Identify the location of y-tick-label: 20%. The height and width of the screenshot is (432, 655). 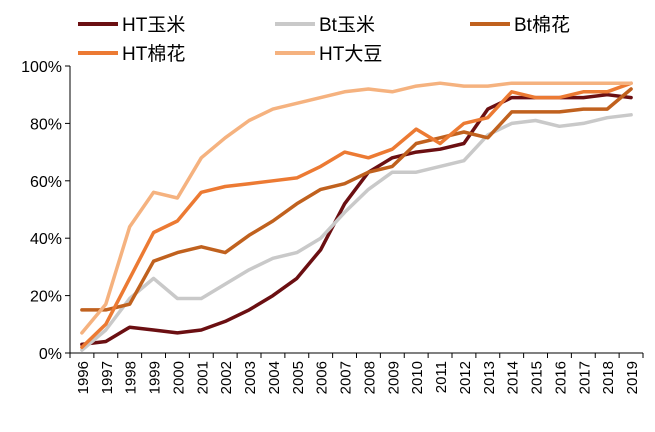
(46, 297).